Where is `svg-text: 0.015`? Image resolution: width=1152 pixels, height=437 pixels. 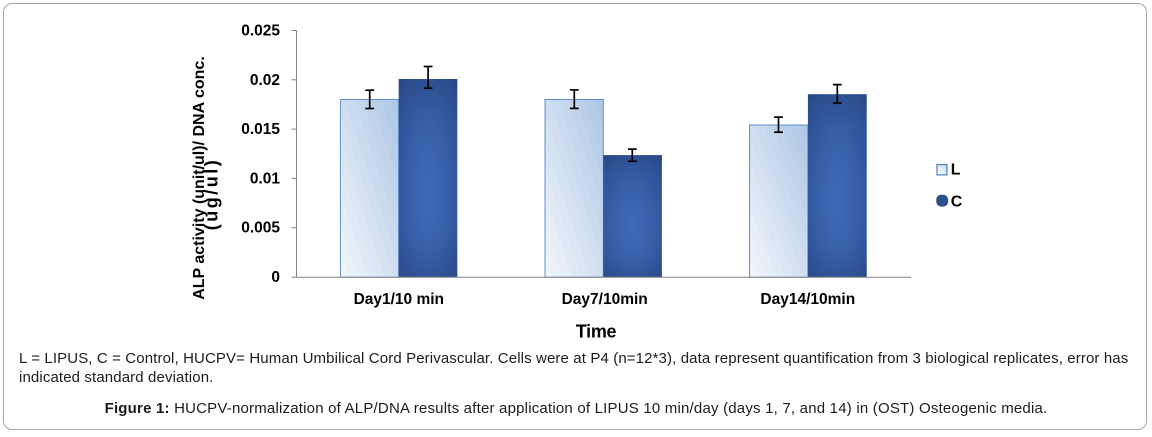 svg-text: 0.015 is located at coordinates (260, 129).